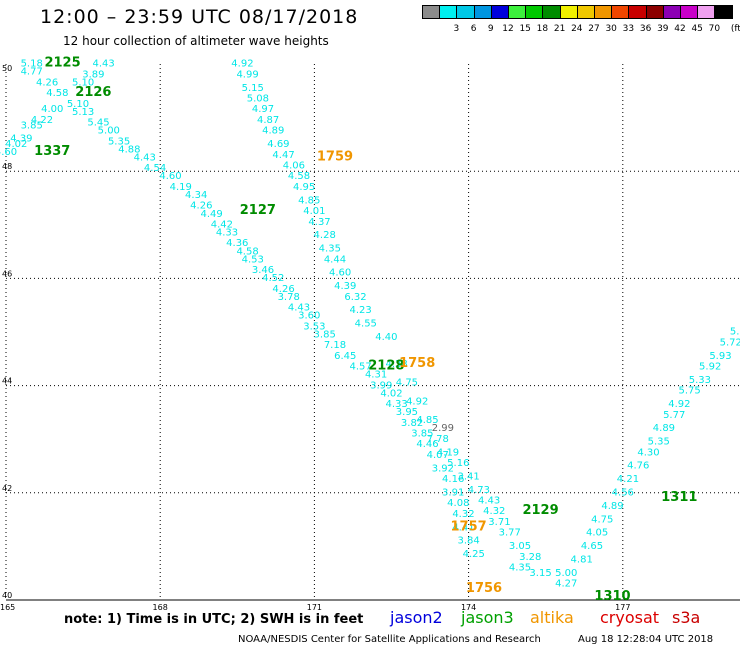  What do you see at coordinates (160, 607) in the screenshot?
I see `lon-tick-label: 168` at bounding box center [160, 607].